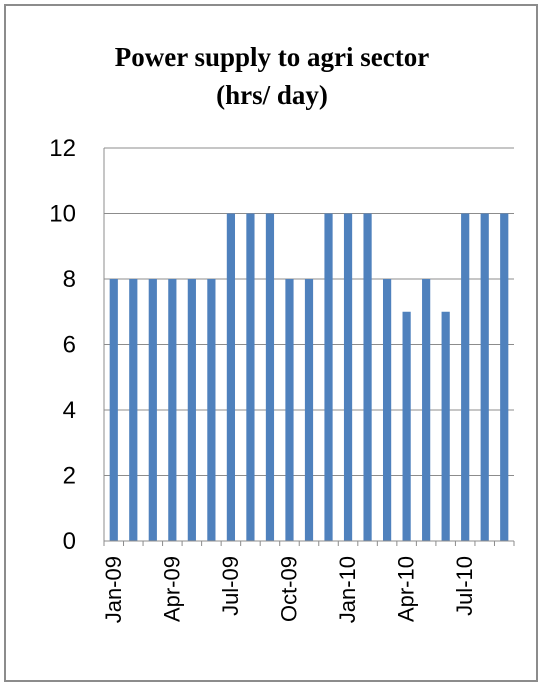 Image resolution: width=544 pixels, height=687 pixels. What do you see at coordinates (62, 345) in the screenshot?
I see `y-tick-labels: 0 2 4 6 8 10 12` at bounding box center [62, 345].